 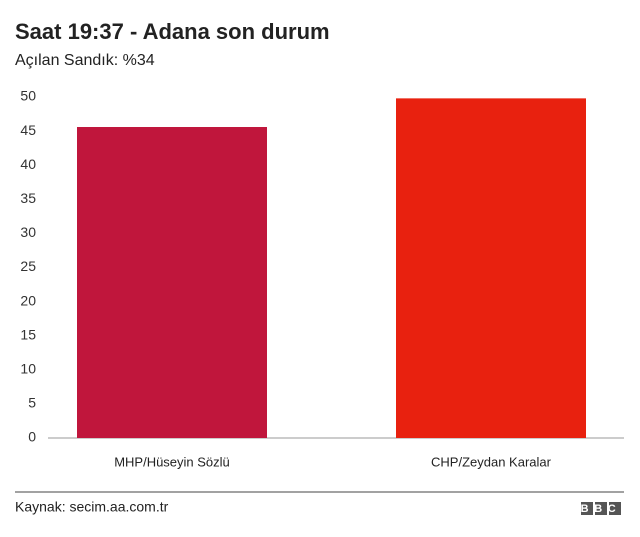 What do you see at coordinates (92, 507) in the screenshot?
I see `source: Kaynak: secim.aa.com.tr` at bounding box center [92, 507].